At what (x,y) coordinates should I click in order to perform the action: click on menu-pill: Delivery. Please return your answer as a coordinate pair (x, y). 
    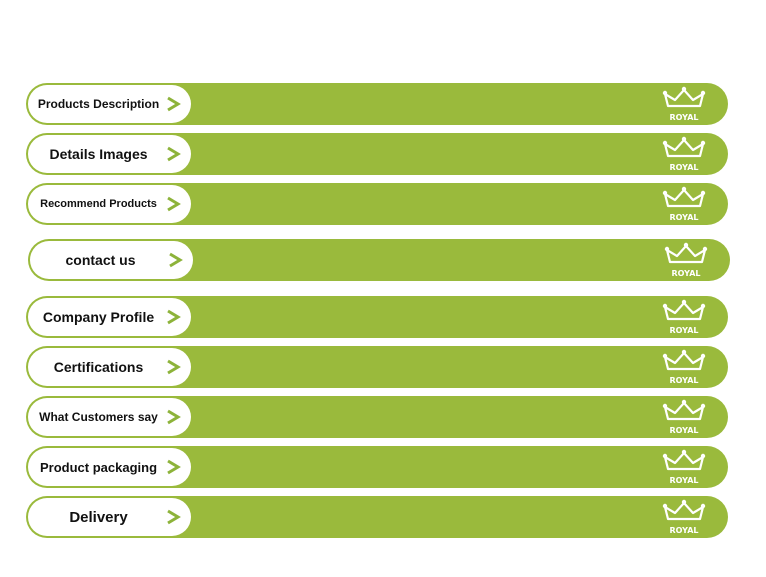
    Looking at the image, I should click on (109, 517).